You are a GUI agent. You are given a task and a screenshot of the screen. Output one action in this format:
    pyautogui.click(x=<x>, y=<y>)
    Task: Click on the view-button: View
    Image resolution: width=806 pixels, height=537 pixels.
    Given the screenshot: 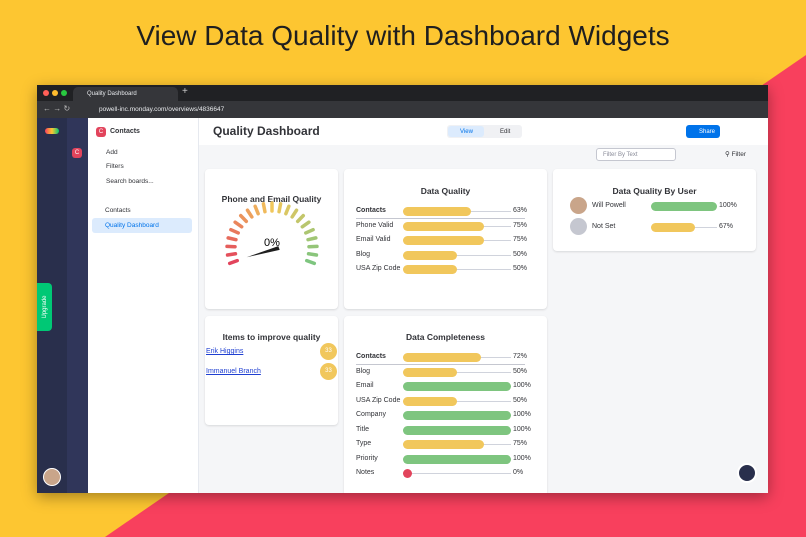 What is the action you would take?
    pyautogui.click(x=466, y=131)
    